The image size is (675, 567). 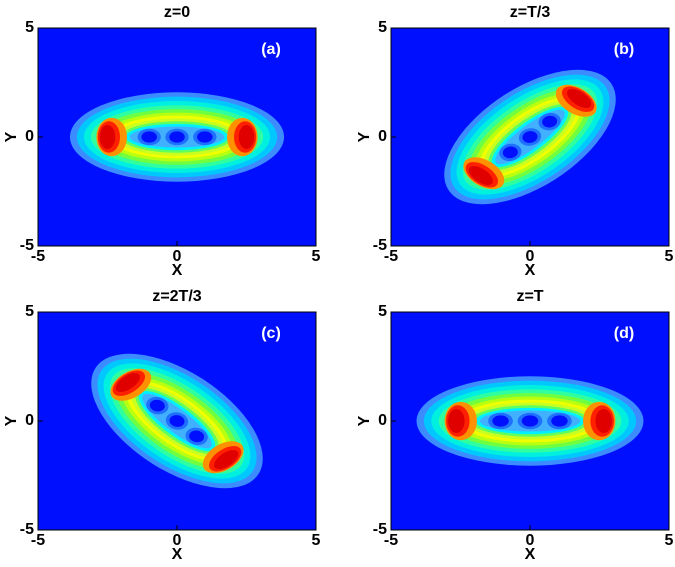 What do you see at coordinates (529, 296) in the screenshot?
I see `panel-title: z=T` at bounding box center [529, 296].